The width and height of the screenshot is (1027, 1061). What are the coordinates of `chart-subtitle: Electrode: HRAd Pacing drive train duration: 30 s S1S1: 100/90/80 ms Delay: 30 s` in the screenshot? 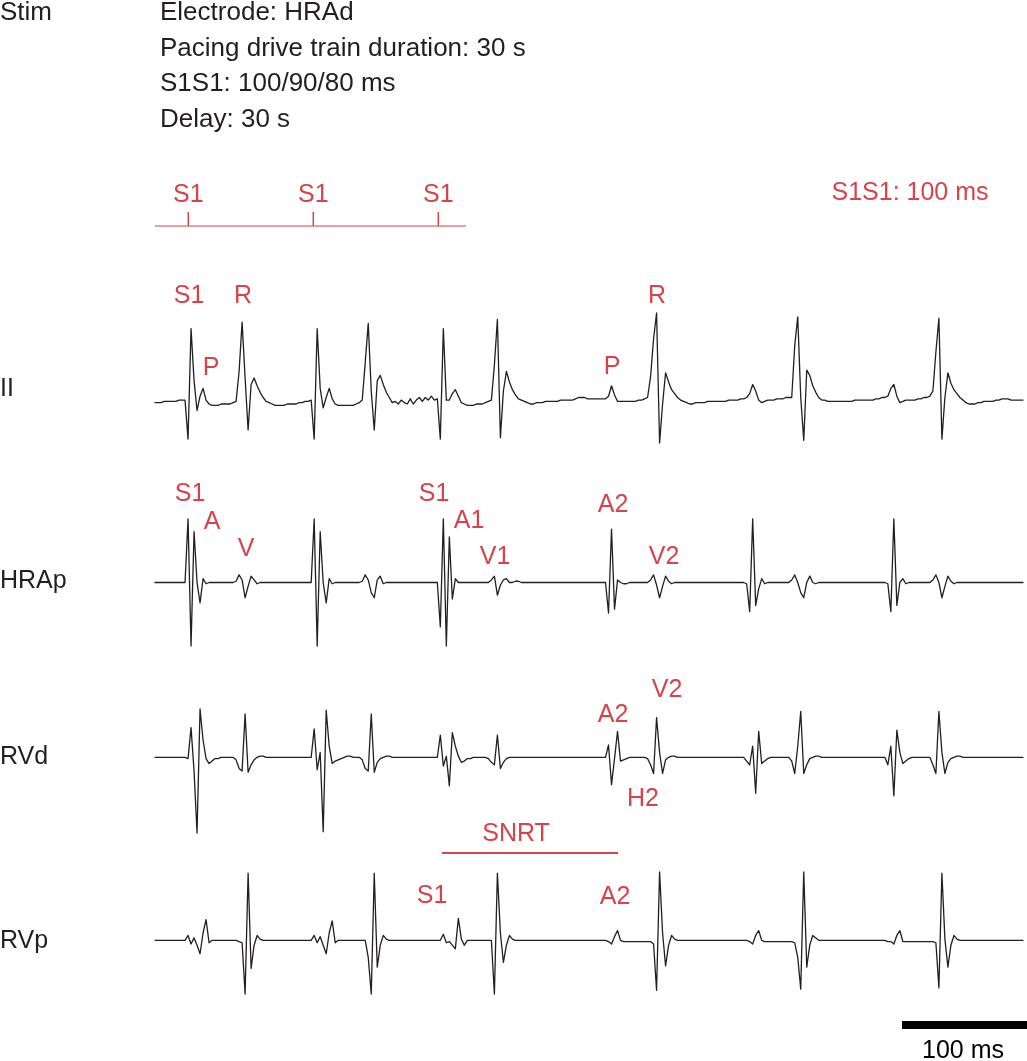 It's located at (343, 66).